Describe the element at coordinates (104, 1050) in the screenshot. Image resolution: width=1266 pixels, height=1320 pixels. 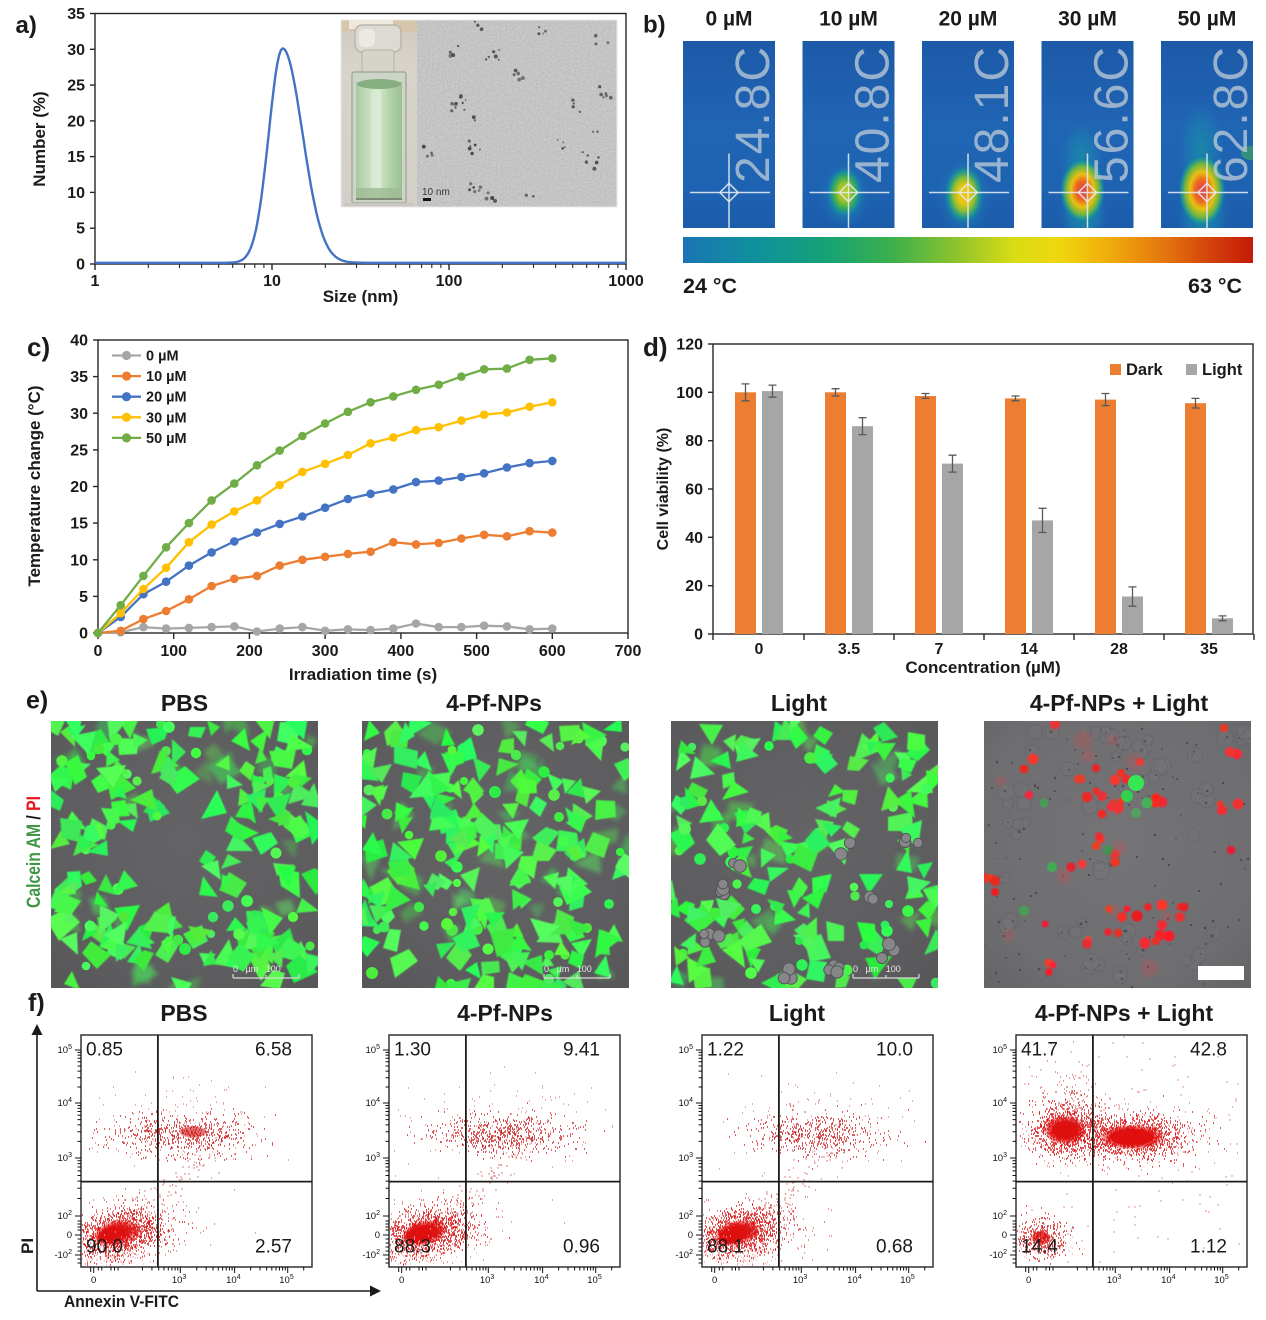
I see `svg-text: 0.85` at that location.